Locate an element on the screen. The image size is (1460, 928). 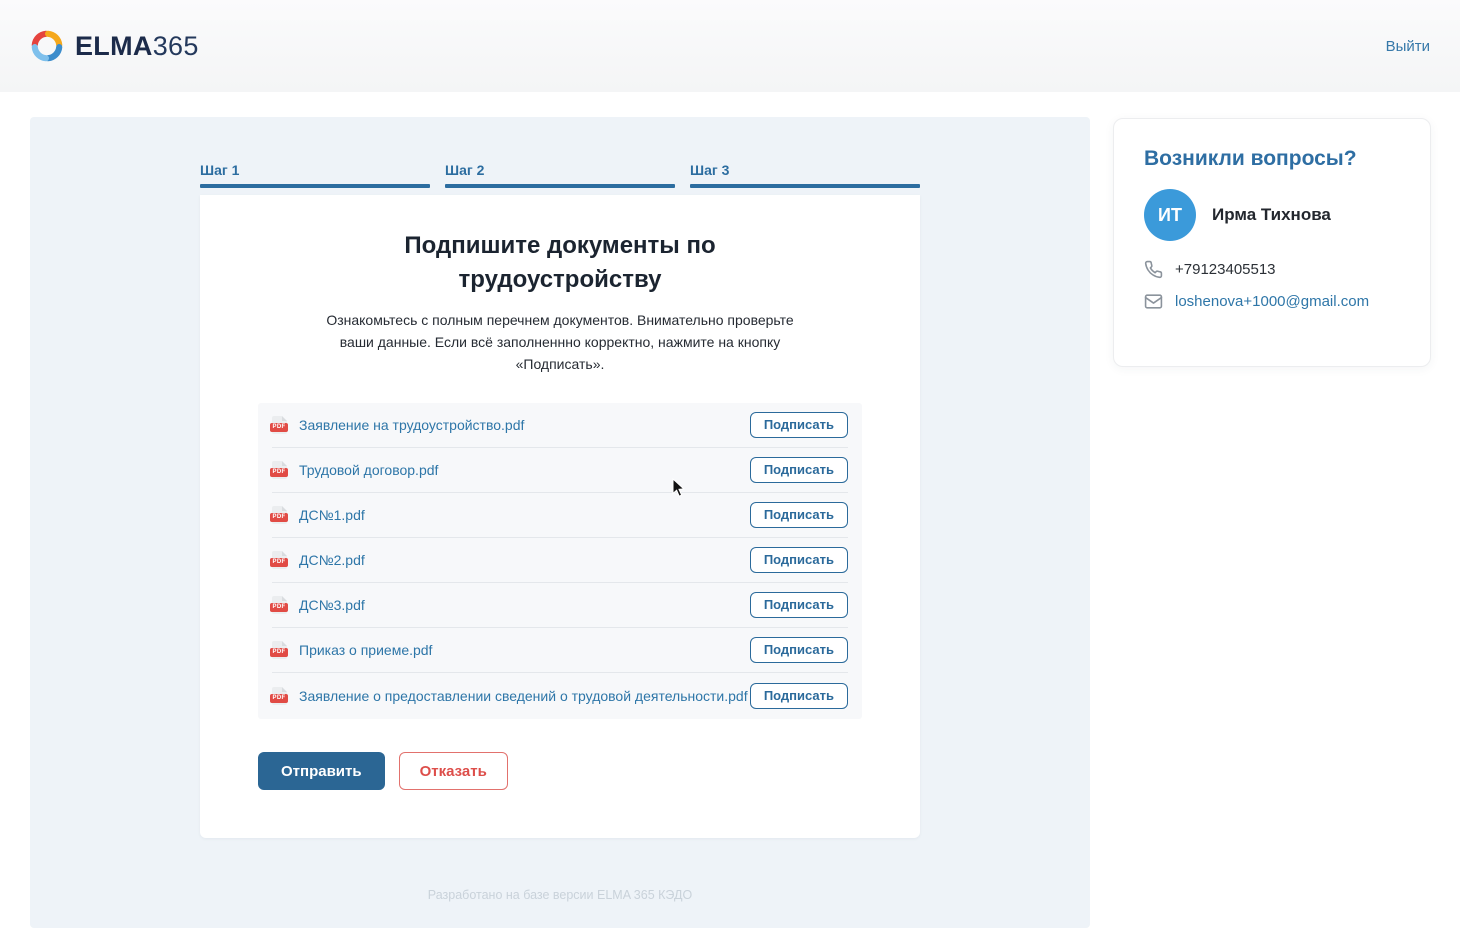
document-link: Приказ о приеме.pdf is located at coordinates (366, 650).